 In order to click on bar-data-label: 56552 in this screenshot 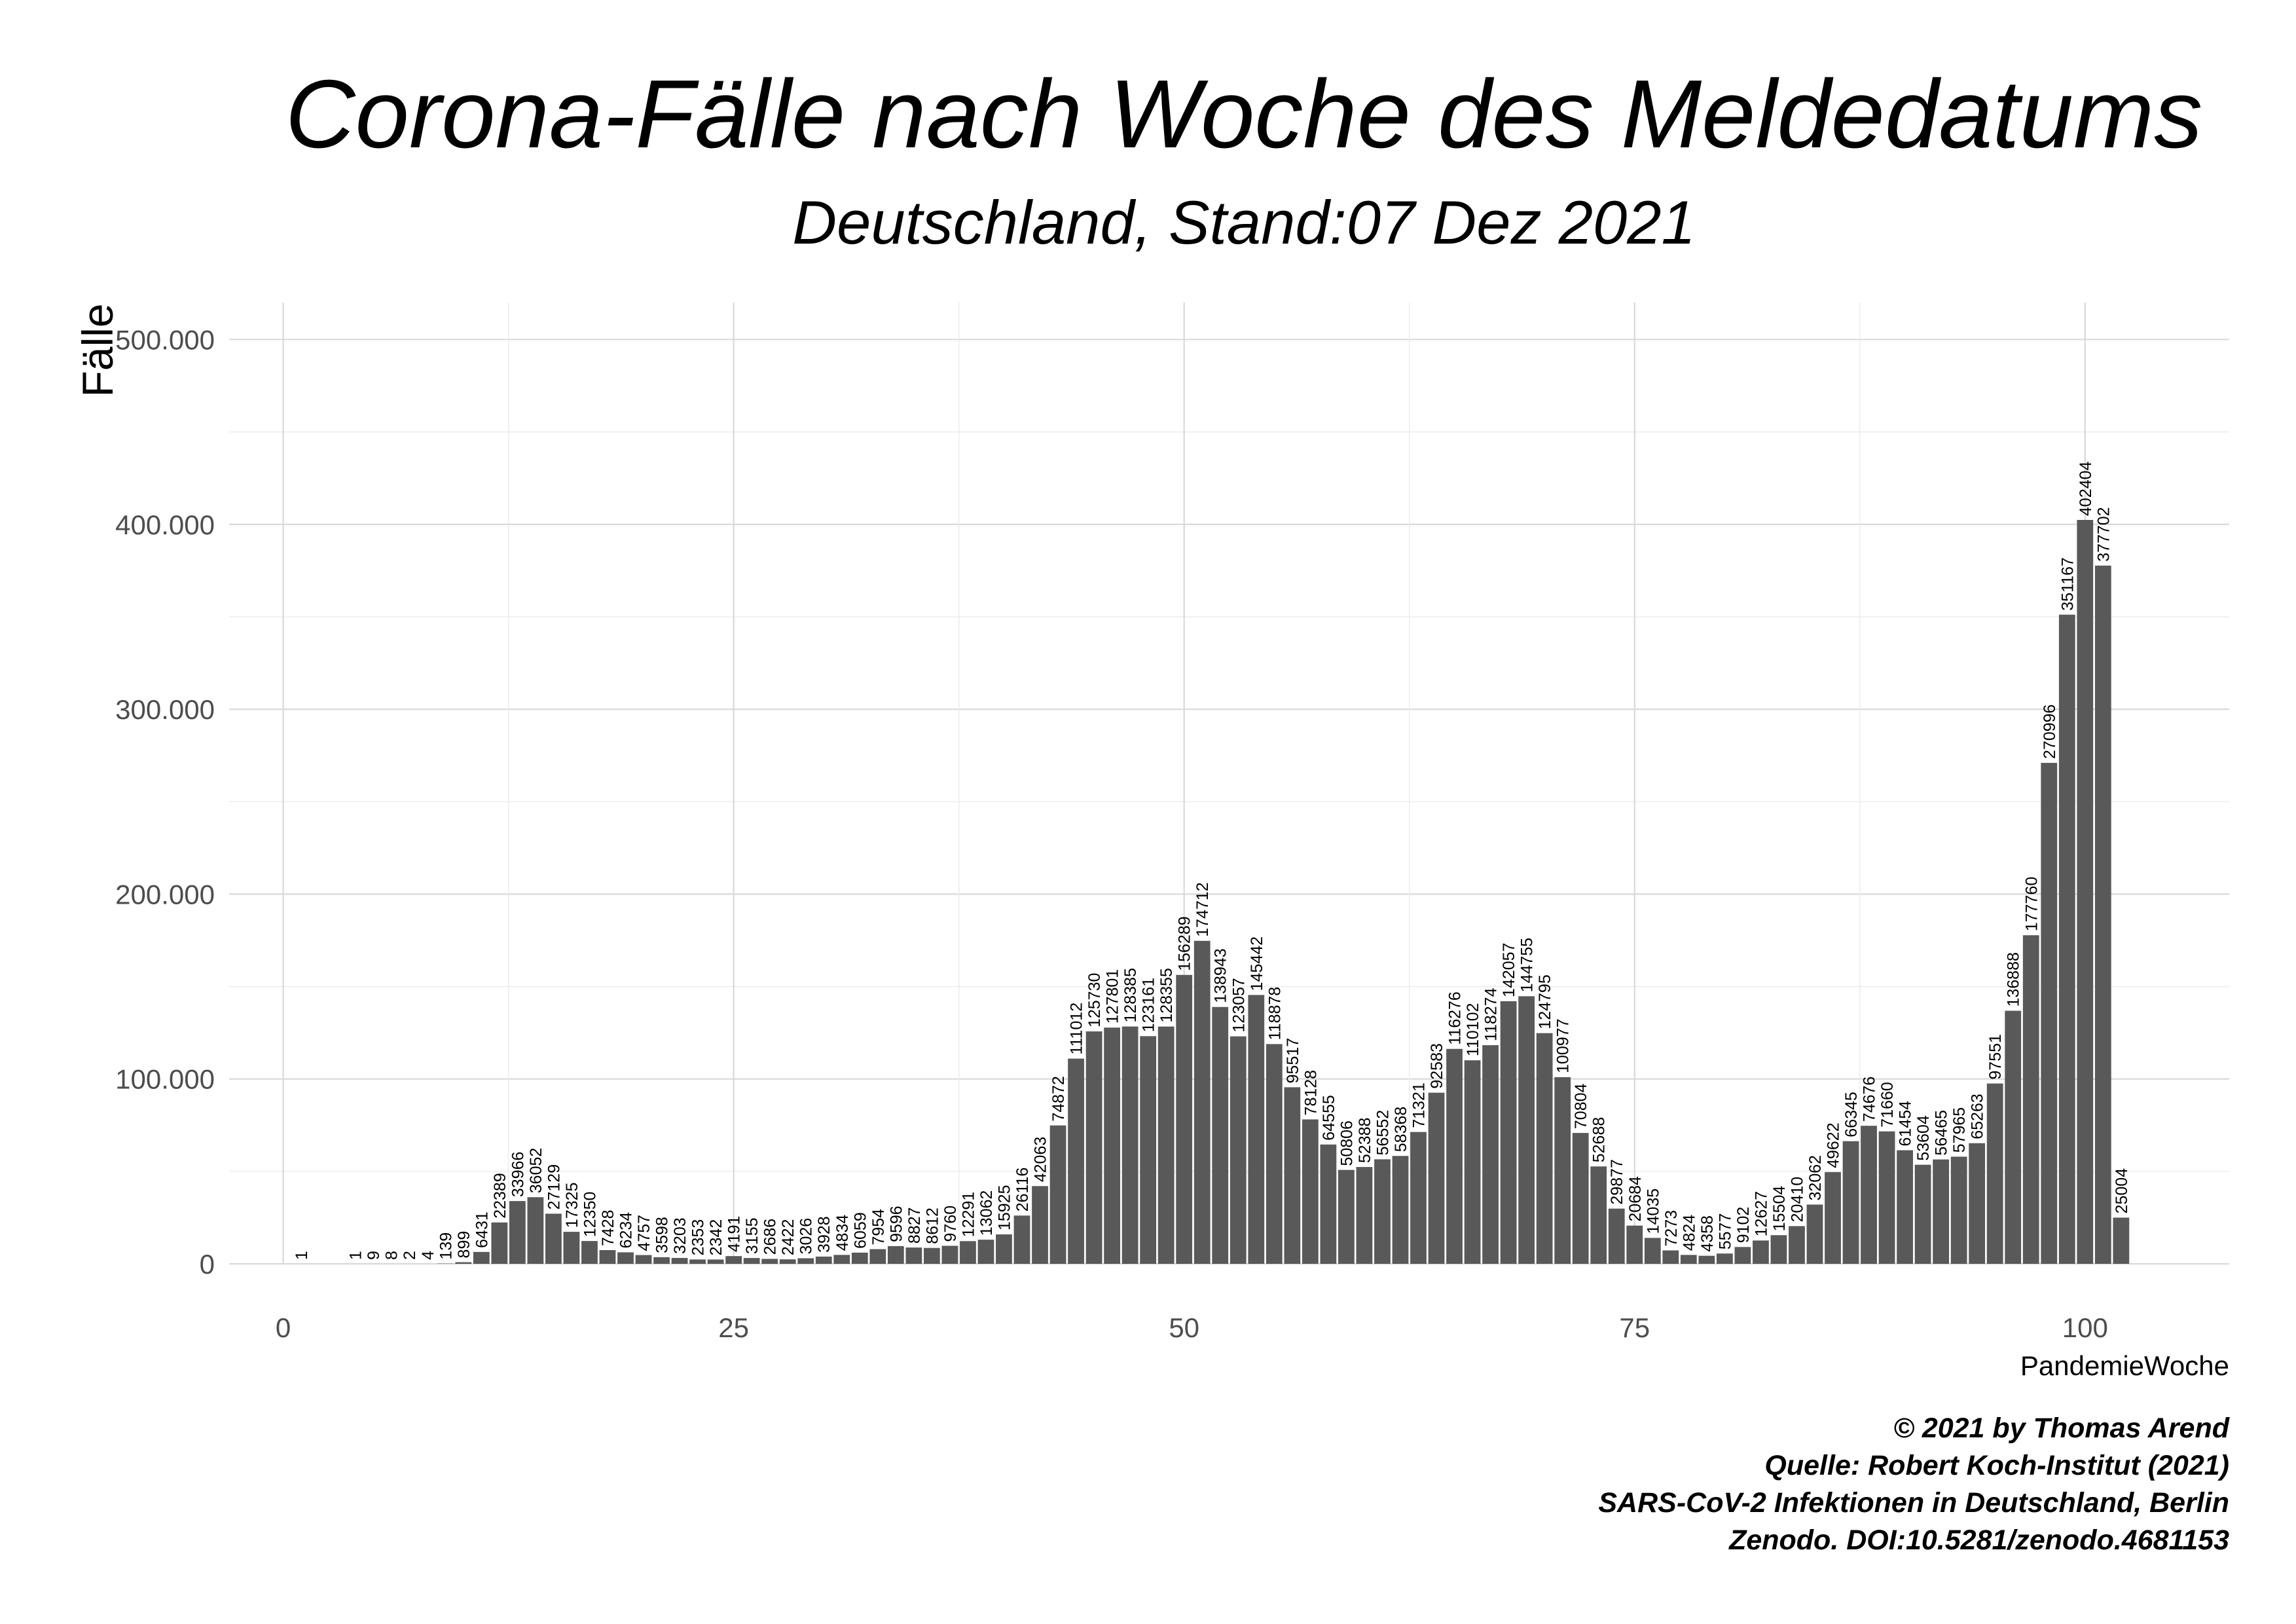, I will do `click(1383, 1133)`.